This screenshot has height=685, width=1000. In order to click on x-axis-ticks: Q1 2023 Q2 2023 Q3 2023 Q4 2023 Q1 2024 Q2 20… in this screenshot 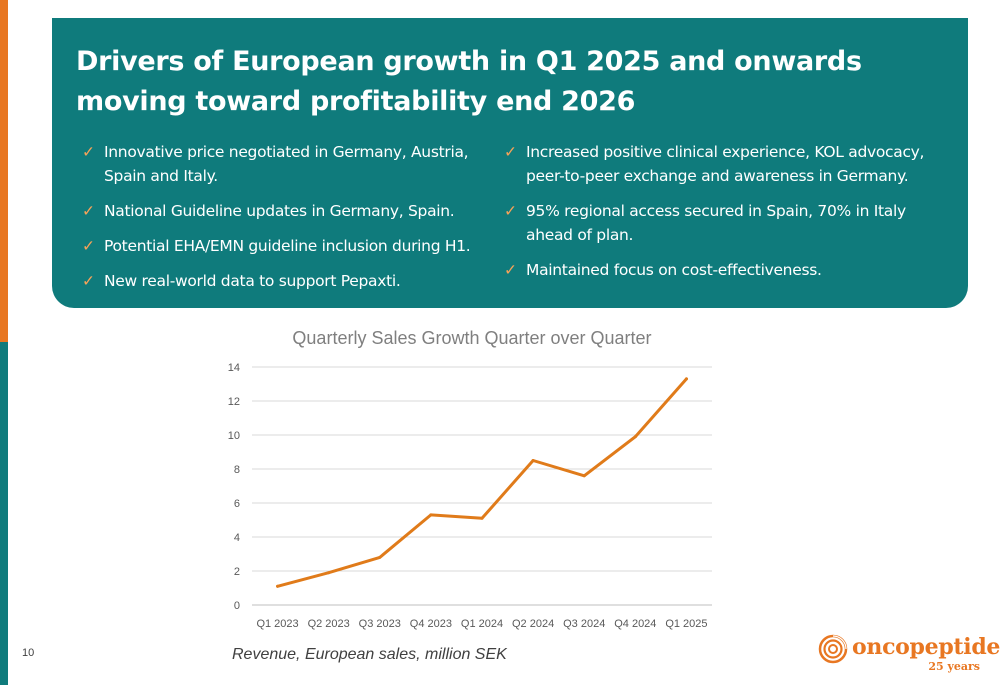, I will do `click(481, 624)`.